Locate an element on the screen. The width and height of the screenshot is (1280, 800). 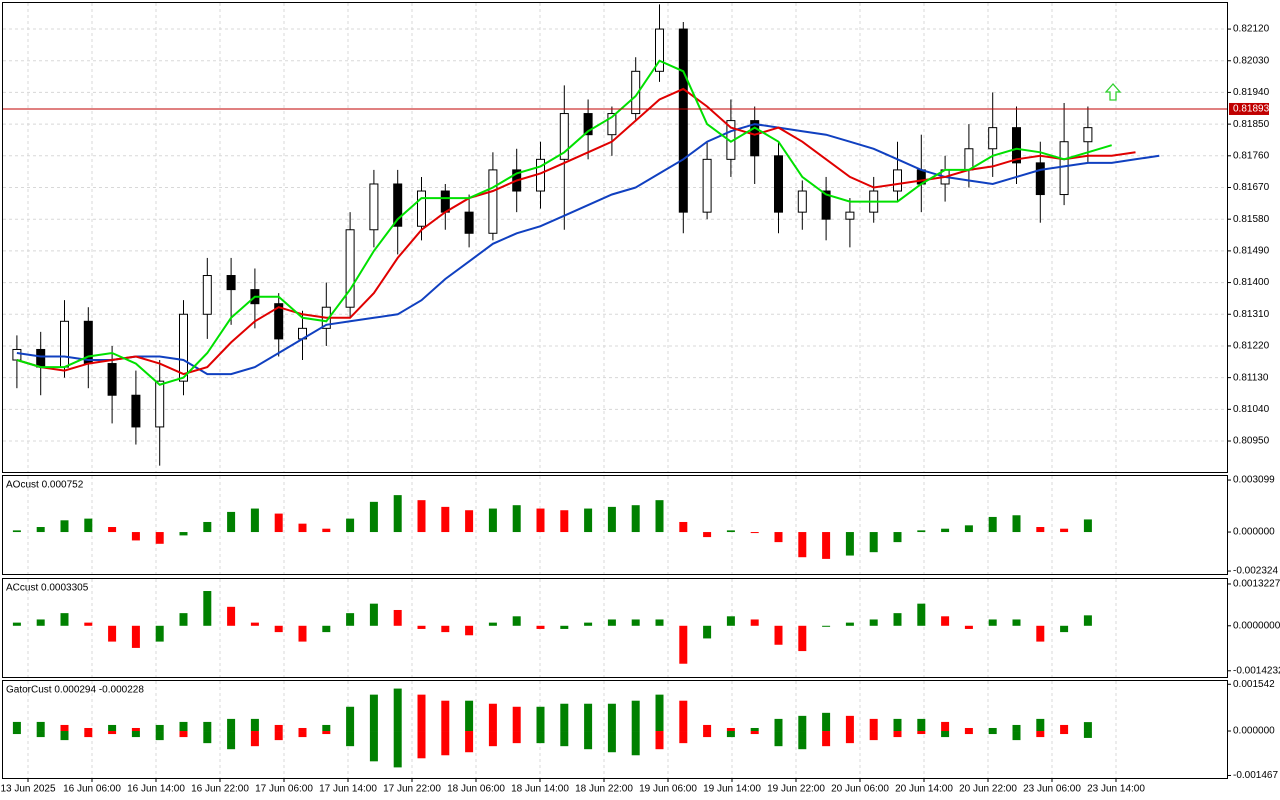
y-tick-label: 0.81850 is located at coordinates (1251, 124).